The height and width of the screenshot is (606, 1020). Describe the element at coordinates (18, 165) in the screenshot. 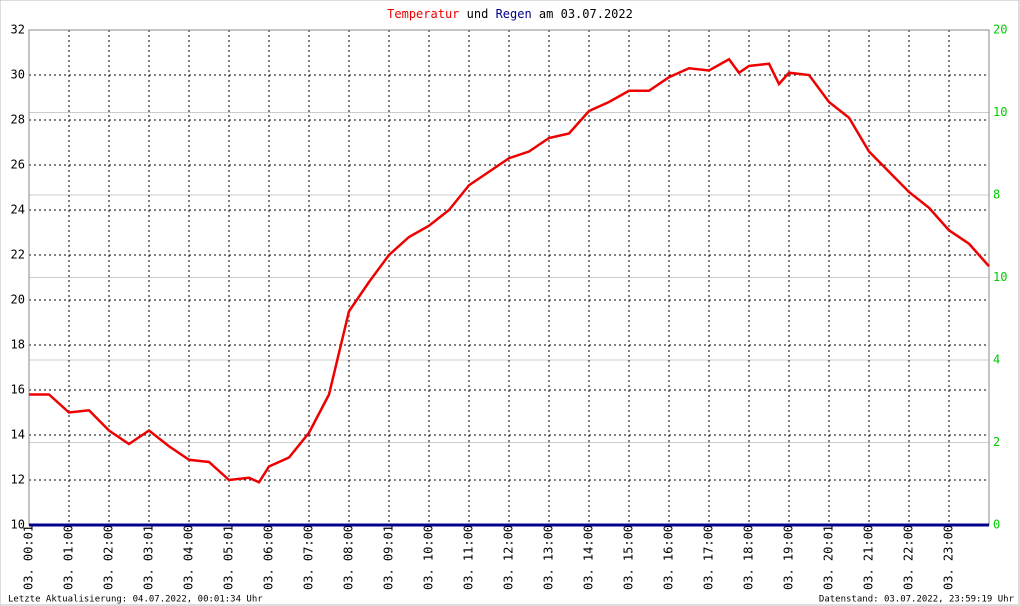

I see `y-tick-label: 26` at that location.